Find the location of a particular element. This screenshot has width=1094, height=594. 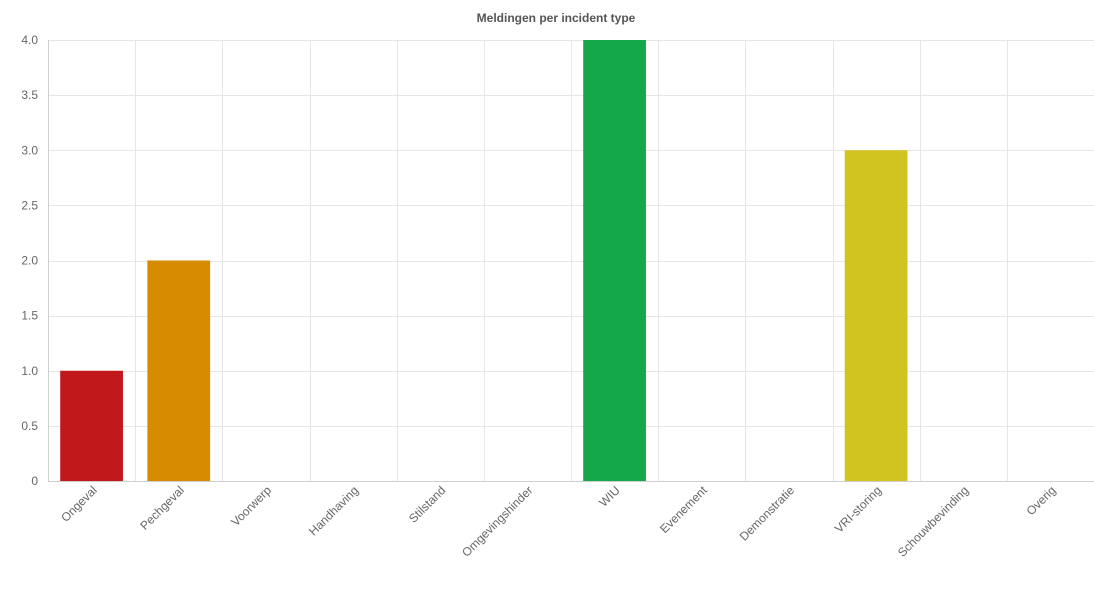

x-tick-label: Omgevingshinder is located at coordinates (497, 521).